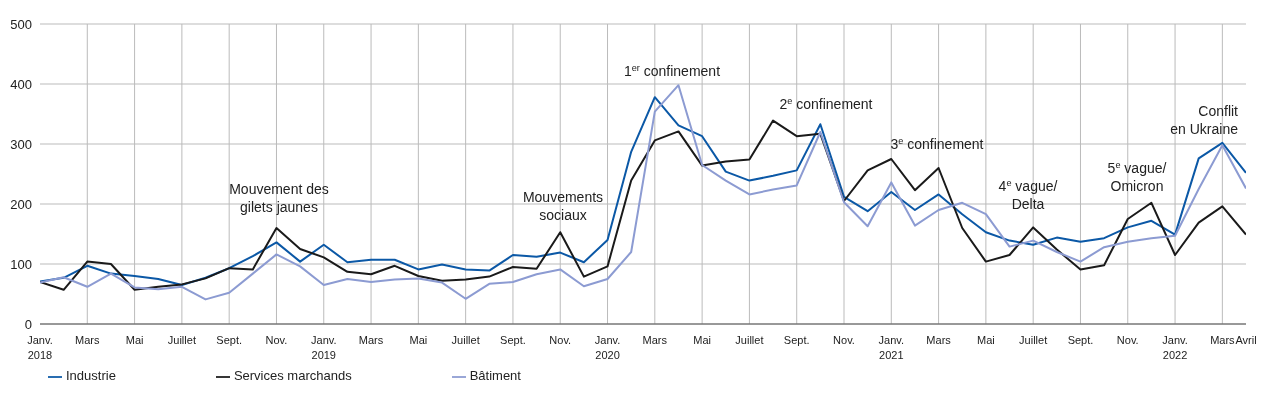  I want to click on annotation: 2$^{e}$ confinement, so click(826, 104).